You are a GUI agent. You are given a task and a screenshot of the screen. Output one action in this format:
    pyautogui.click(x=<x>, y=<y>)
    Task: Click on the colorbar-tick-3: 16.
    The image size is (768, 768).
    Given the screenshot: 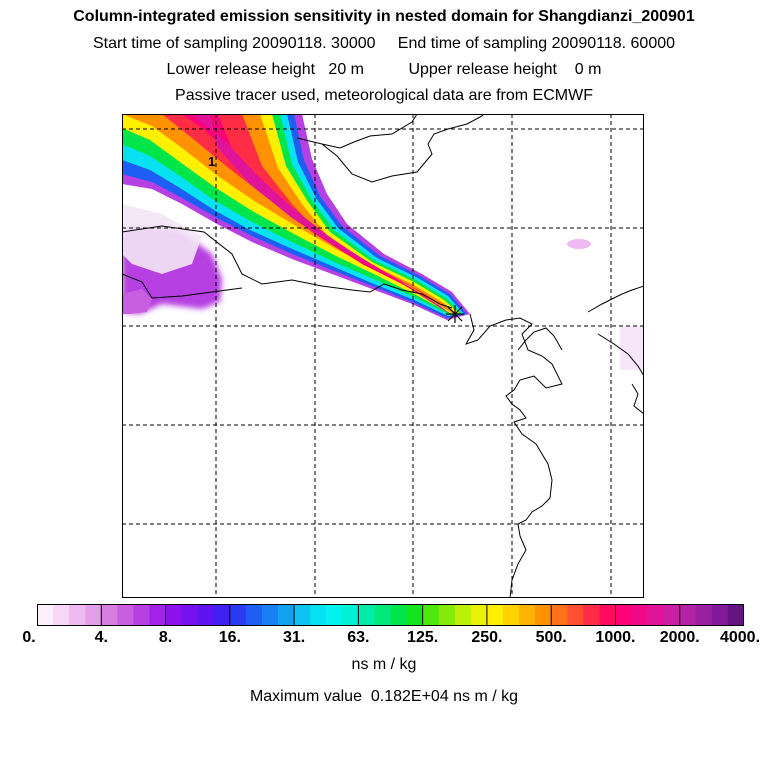 What is the action you would take?
    pyautogui.click(x=229, y=637)
    